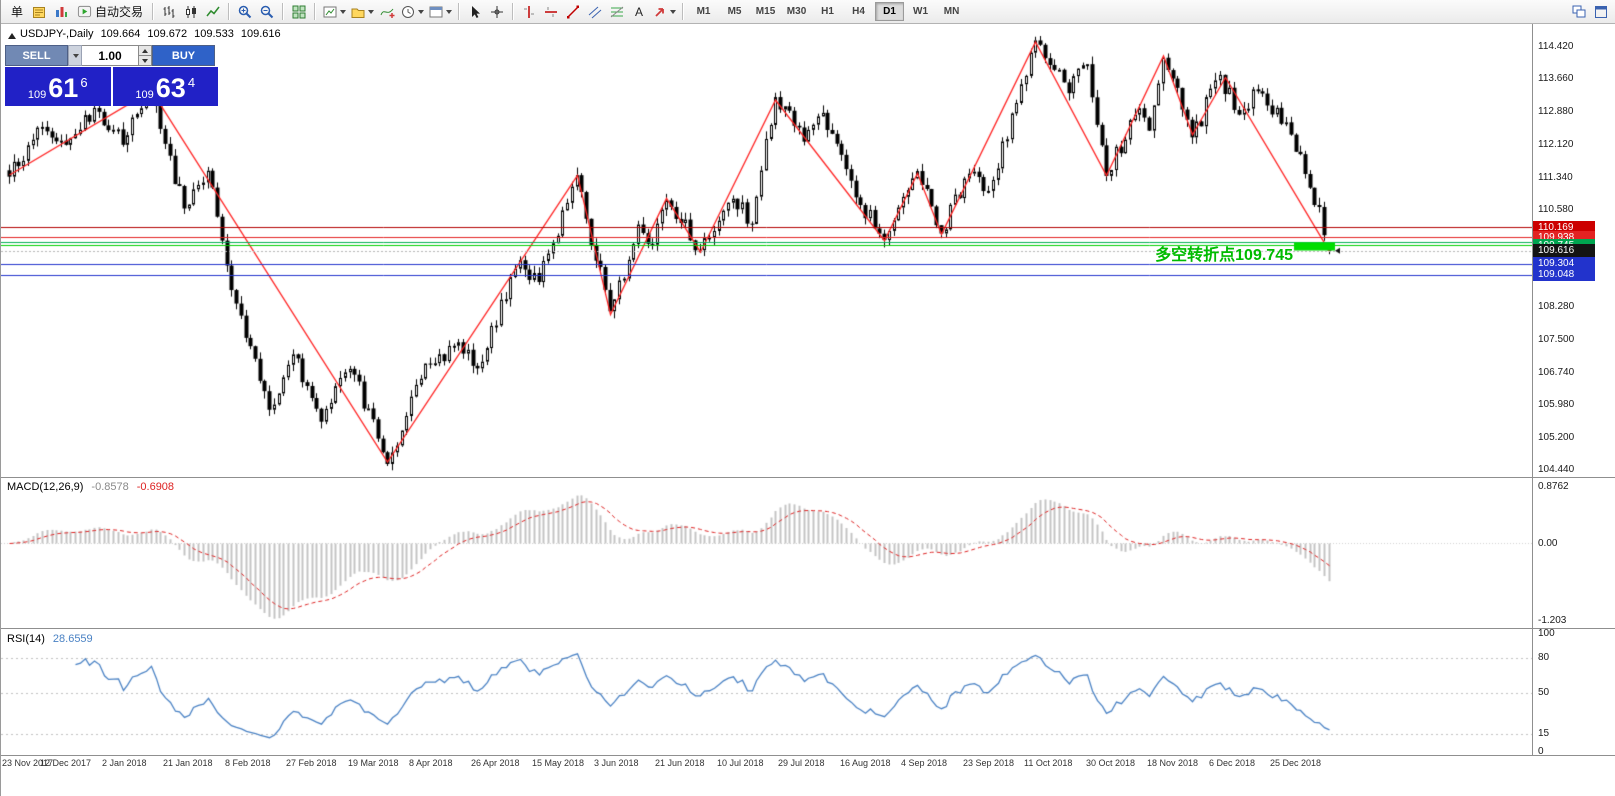  What do you see at coordinates (387, 12) in the screenshot?
I see `indicators-icon` at bounding box center [387, 12].